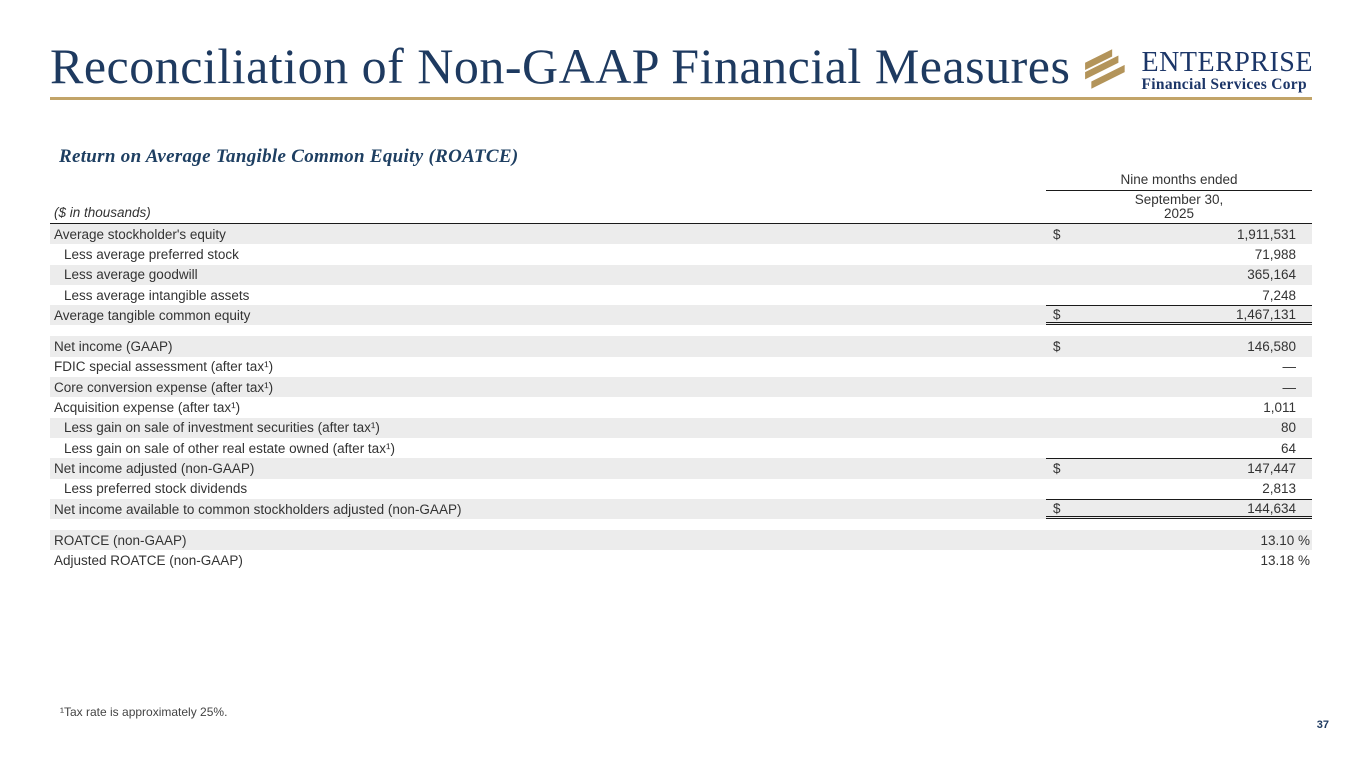 The height and width of the screenshot is (768, 1365). Describe the element at coordinates (1279, 295) in the screenshot. I see `row-value: 7,248` at that location.